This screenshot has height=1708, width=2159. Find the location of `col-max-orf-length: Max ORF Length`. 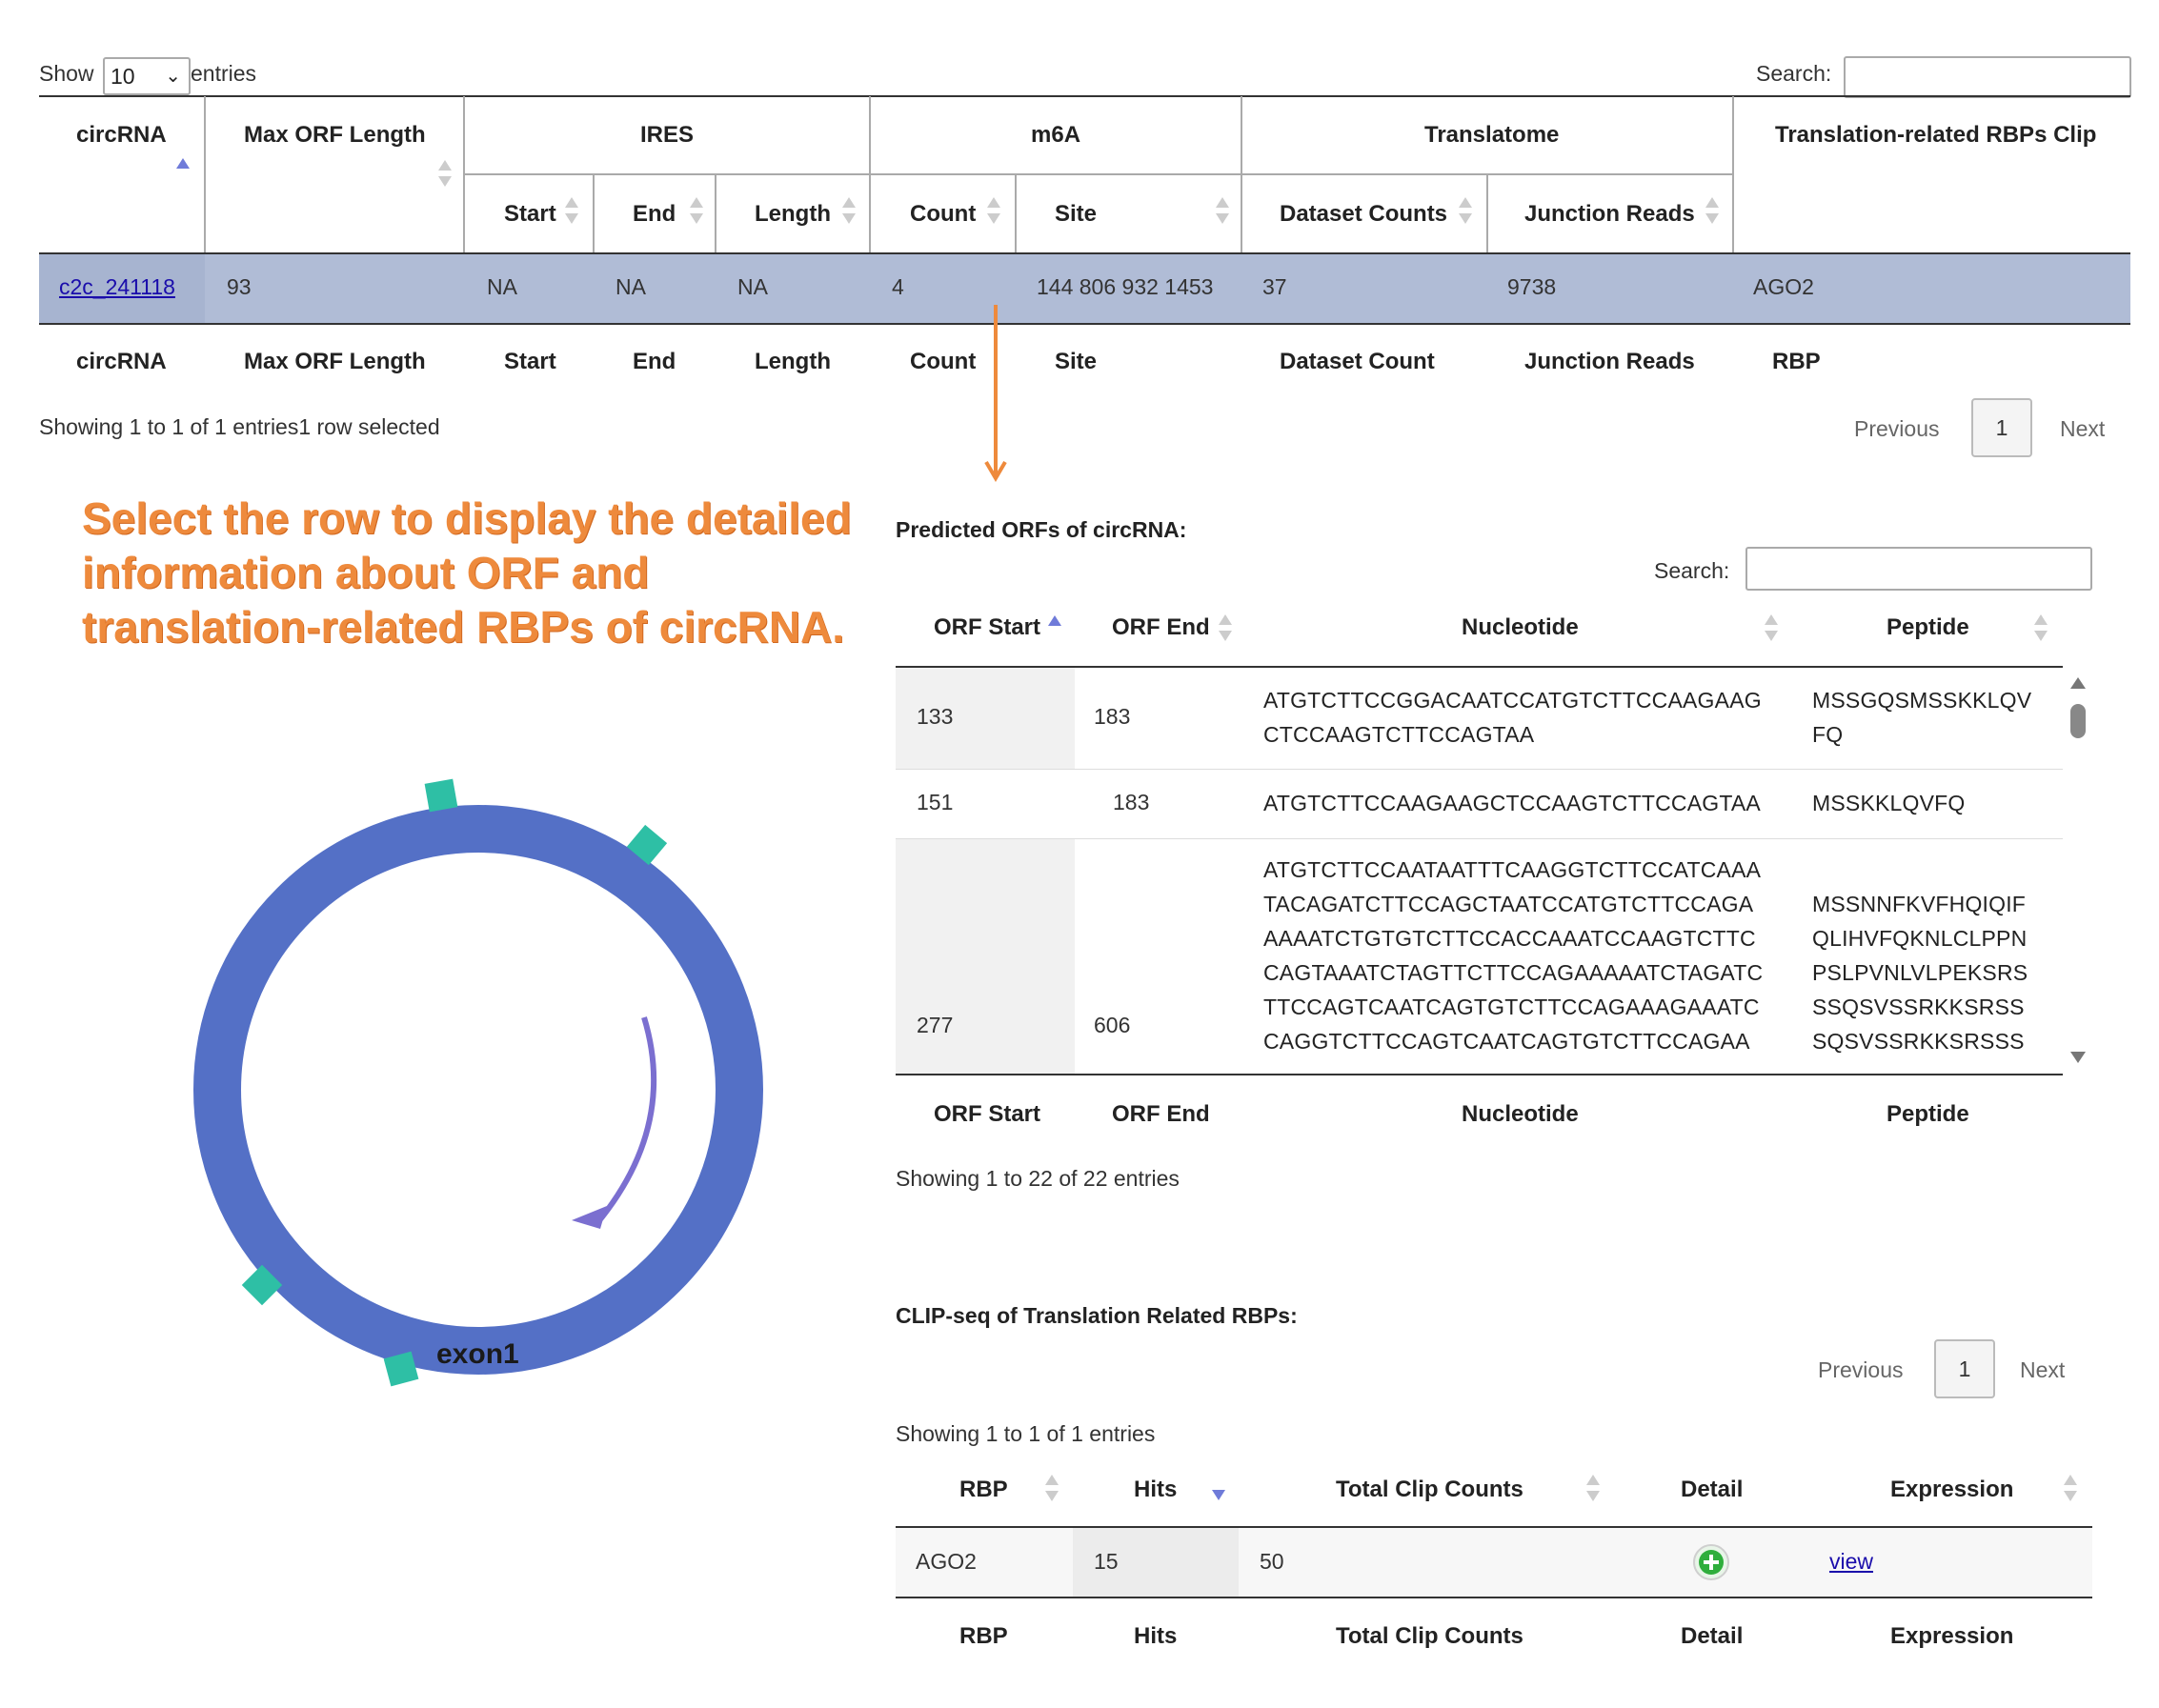

col-max-orf-length: Max ORF Length is located at coordinates (335, 135).